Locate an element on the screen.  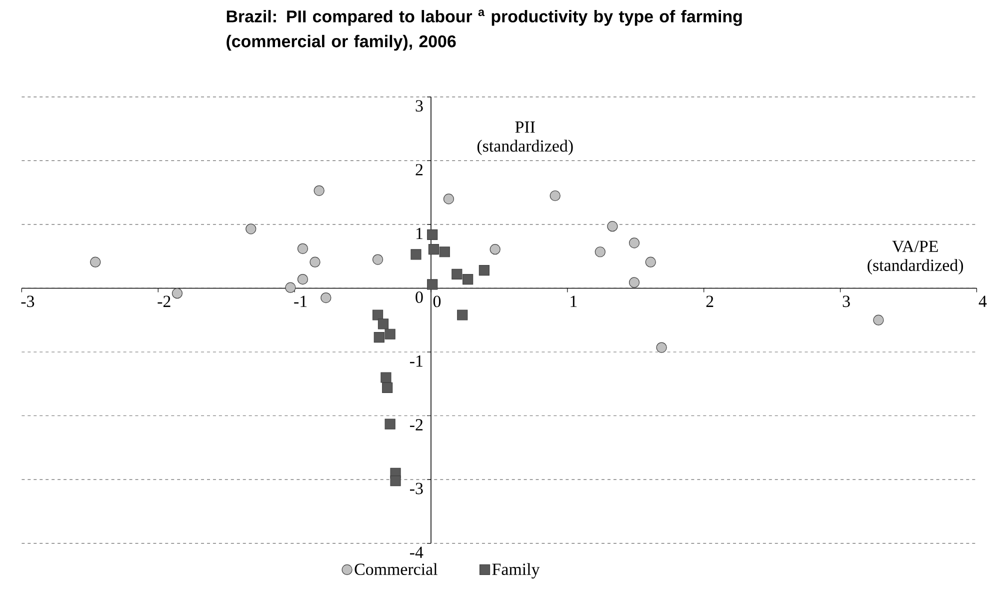
legend-label: Family is located at coordinates (516, 571).